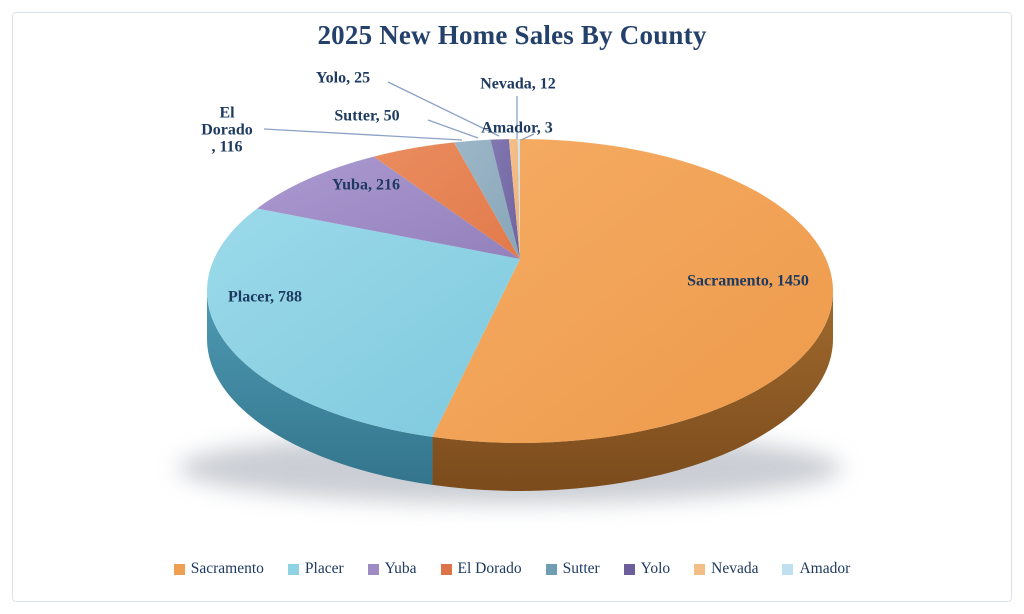  Describe the element at coordinates (512, 35) in the screenshot. I see `chart-title: 2025 New Home Sales By County` at that location.